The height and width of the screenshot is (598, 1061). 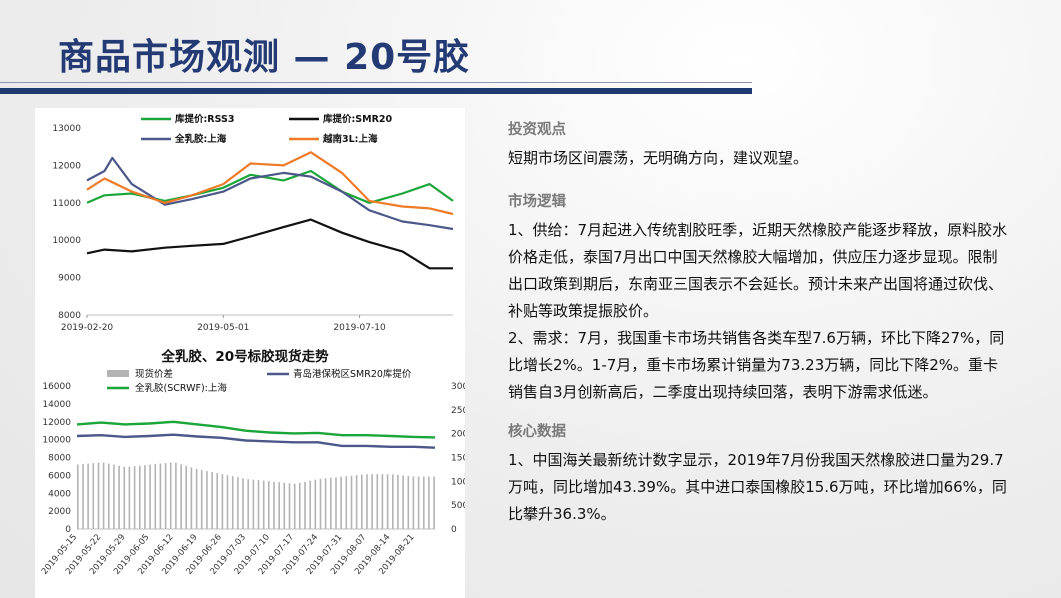 I want to click on y-tick-label: 16000, so click(x=56, y=387).